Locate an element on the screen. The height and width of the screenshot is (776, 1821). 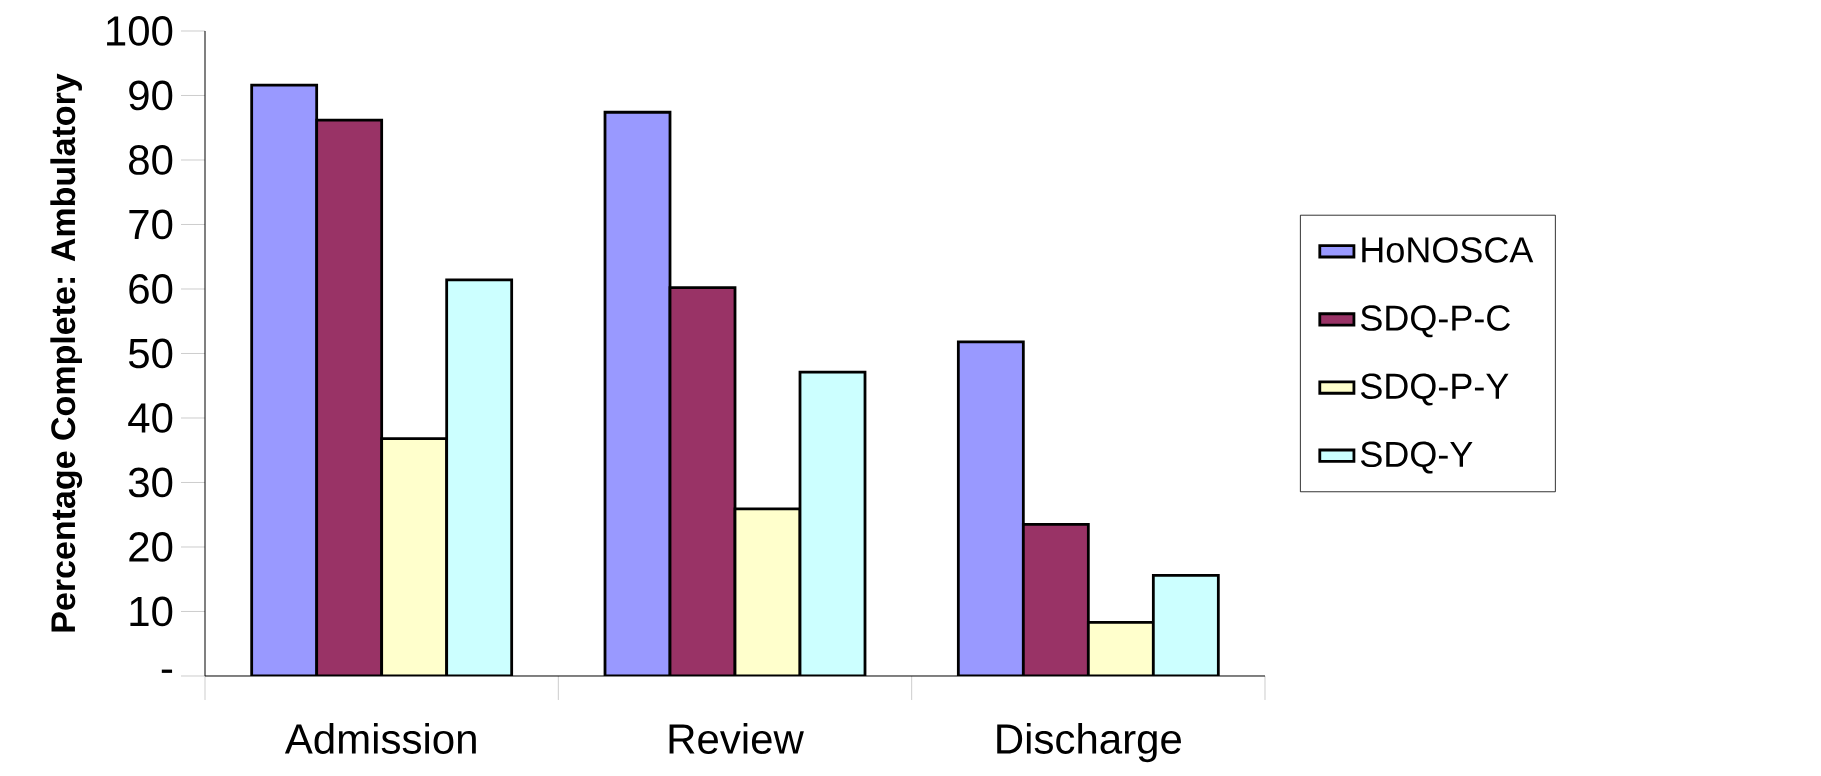
legend-label: HoNOSCA is located at coordinates (1448, 250).